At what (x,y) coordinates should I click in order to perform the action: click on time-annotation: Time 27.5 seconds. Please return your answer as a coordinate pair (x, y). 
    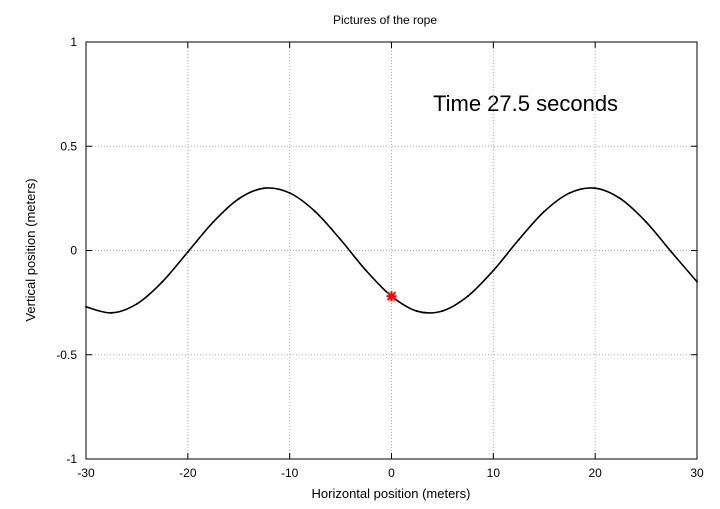
    Looking at the image, I should click on (525, 103).